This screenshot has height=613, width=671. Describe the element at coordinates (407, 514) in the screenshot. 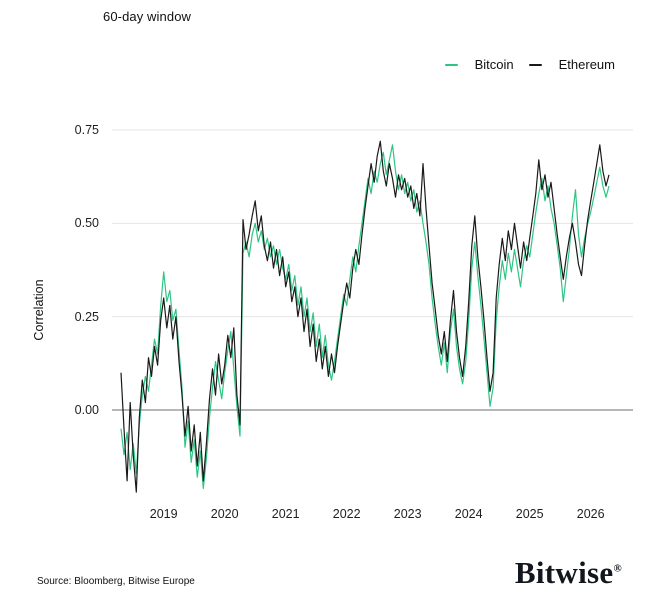

I see `x-tick-label: 2023` at that location.